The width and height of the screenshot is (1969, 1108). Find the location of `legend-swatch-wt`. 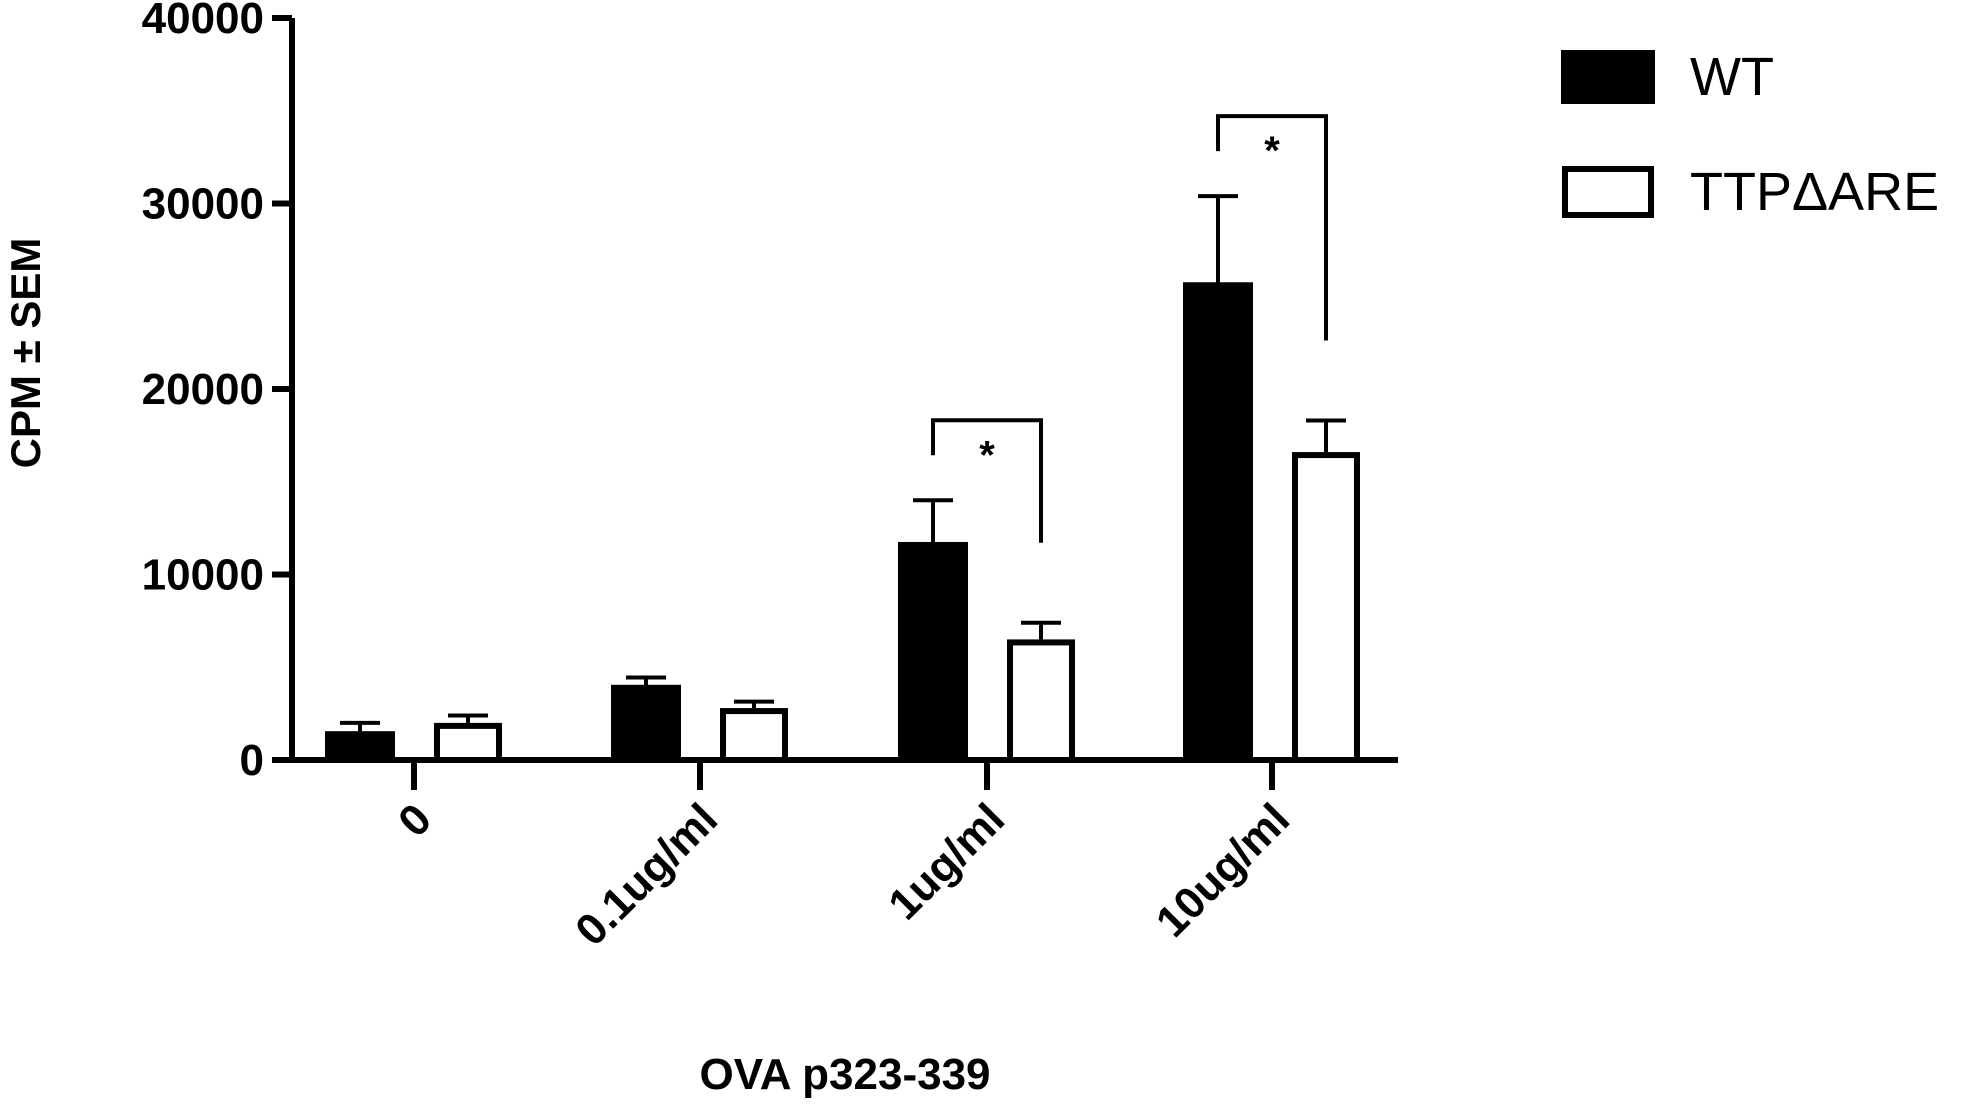

legend-swatch-wt is located at coordinates (1608, 77).